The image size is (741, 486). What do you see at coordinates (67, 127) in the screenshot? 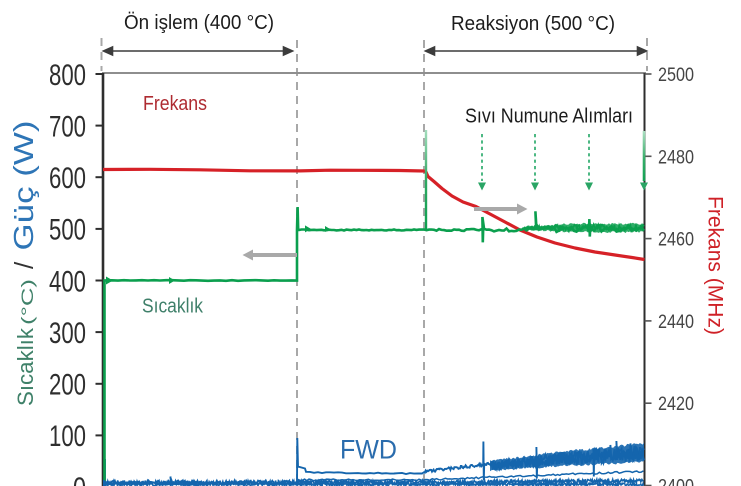
I see `svg-text: 700` at bounding box center [67, 127].